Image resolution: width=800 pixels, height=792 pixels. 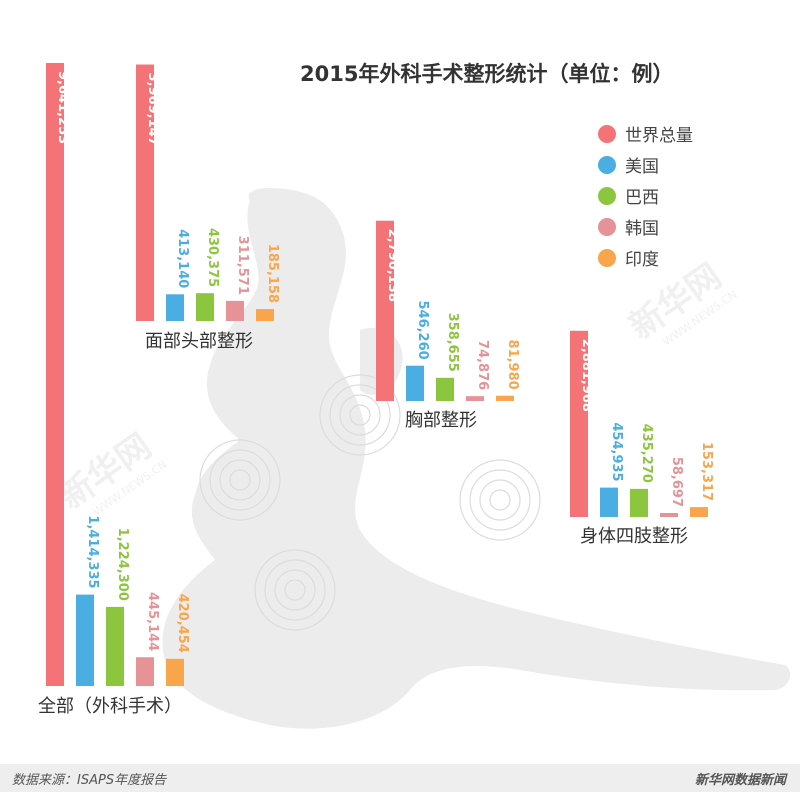 I want to click on source-note: 数据来源：ISAPS年度报告, so click(x=89, y=780).